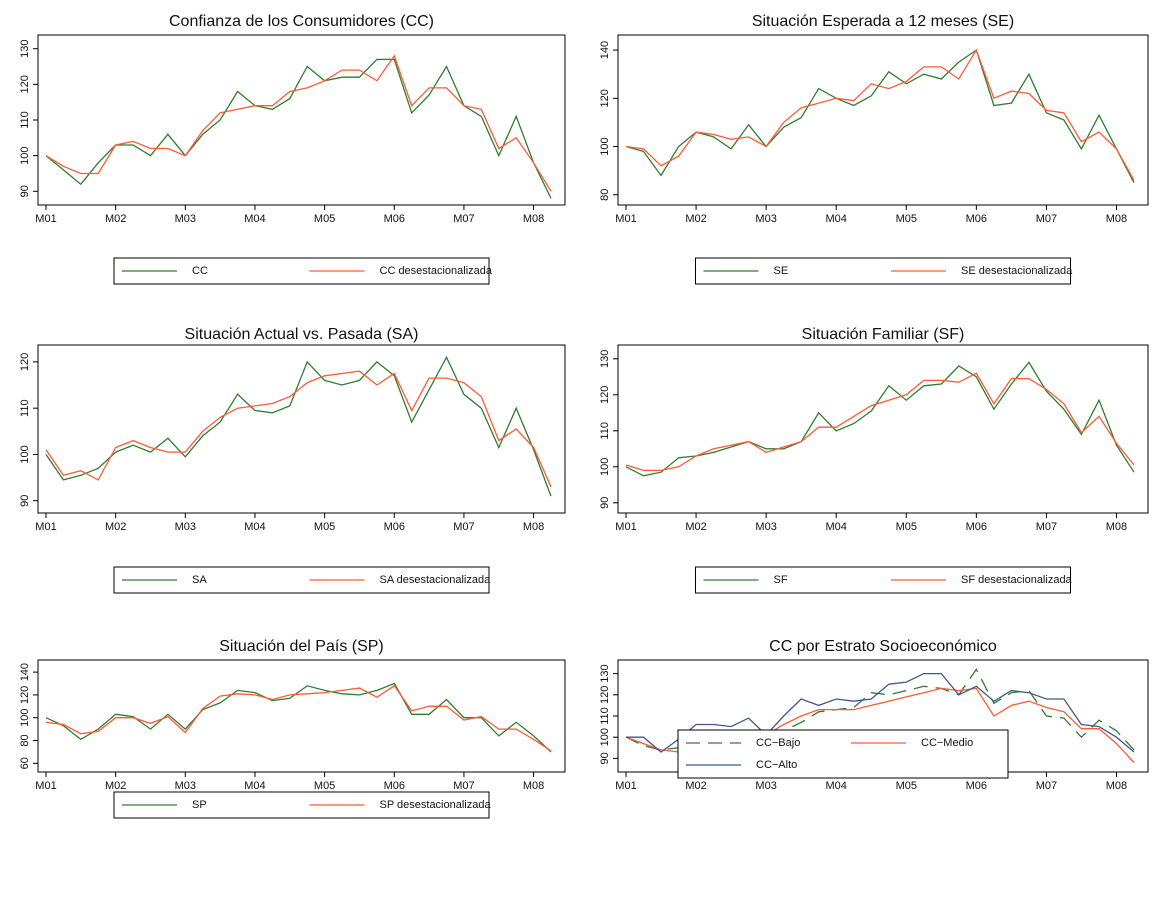 This screenshot has width=1157, height=909. I want to click on legend-label: SE, so click(781, 271).